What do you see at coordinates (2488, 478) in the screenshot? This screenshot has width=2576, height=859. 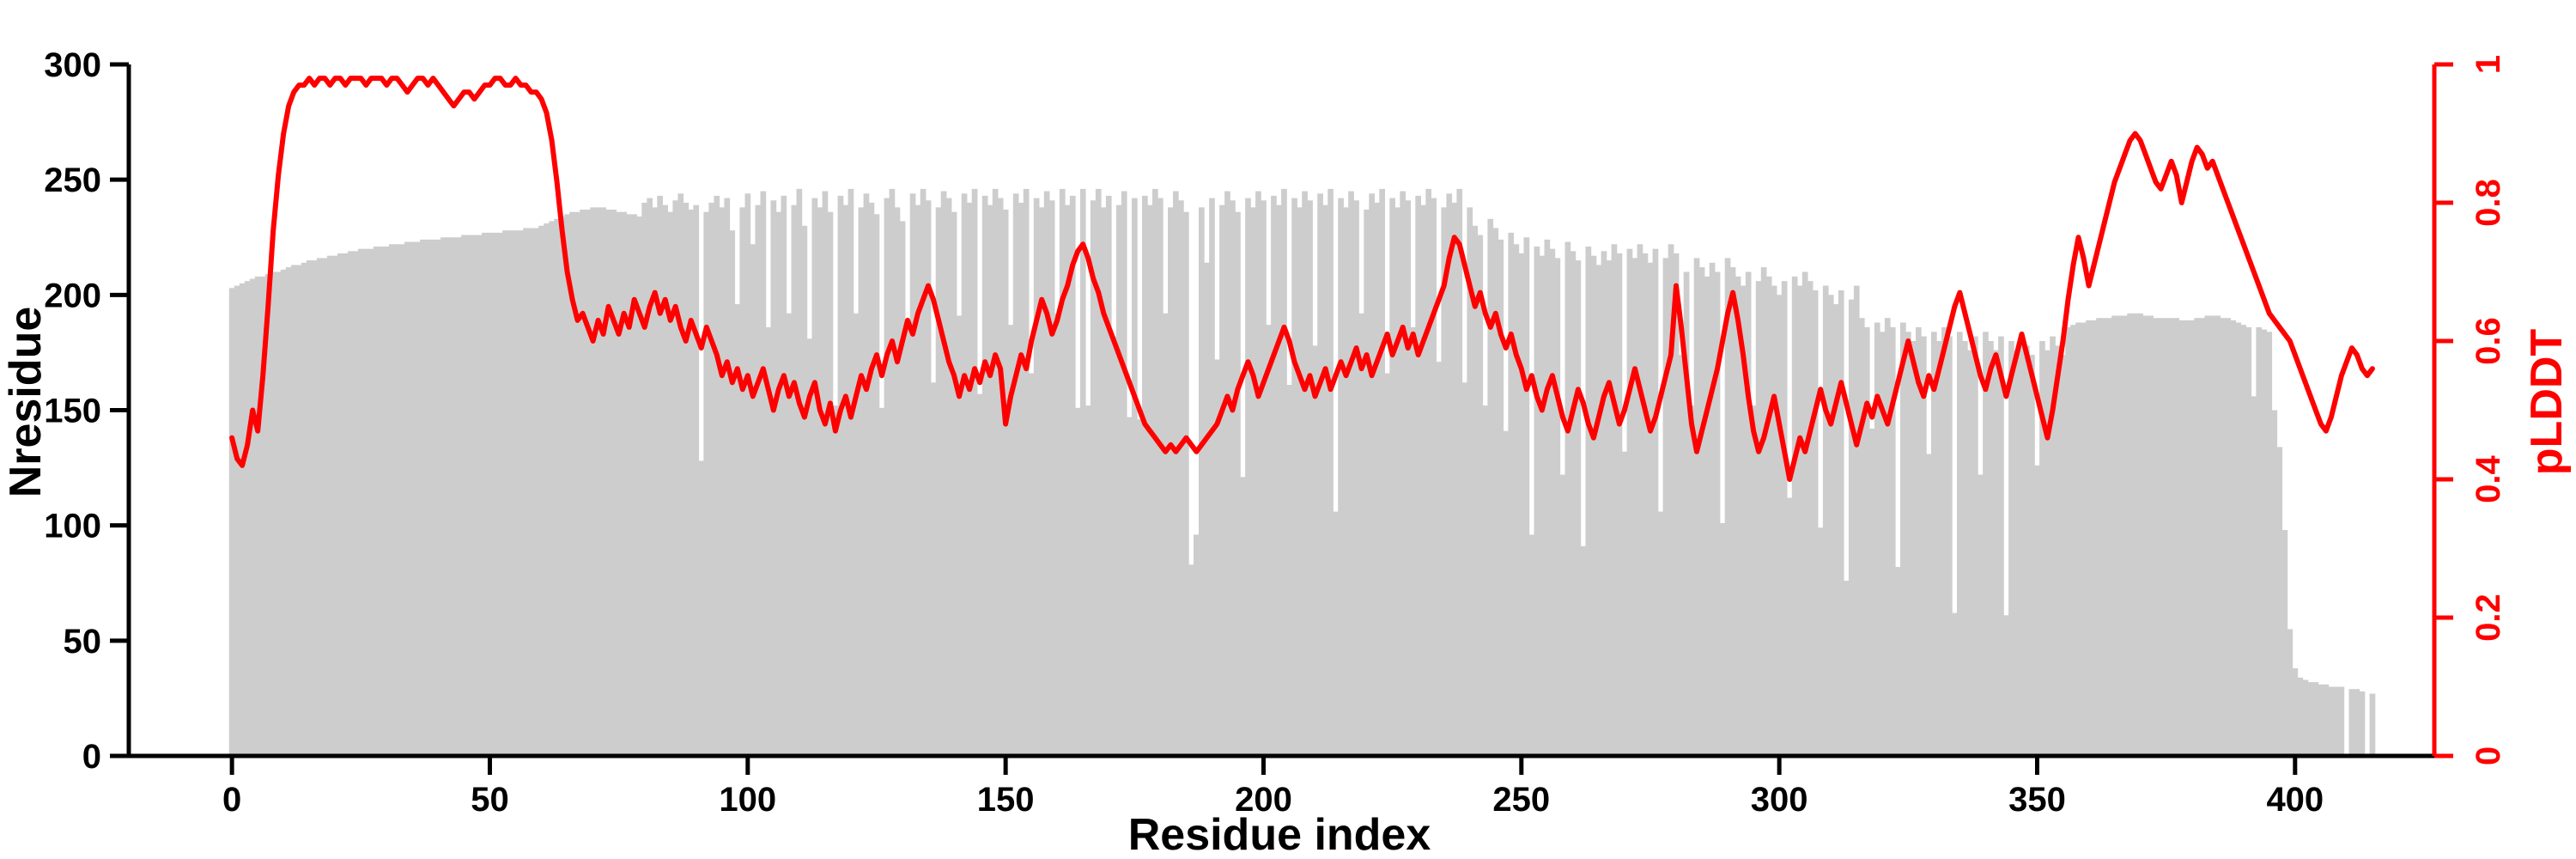 I see `y-right-tick-label: 0.4` at bounding box center [2488, 478].